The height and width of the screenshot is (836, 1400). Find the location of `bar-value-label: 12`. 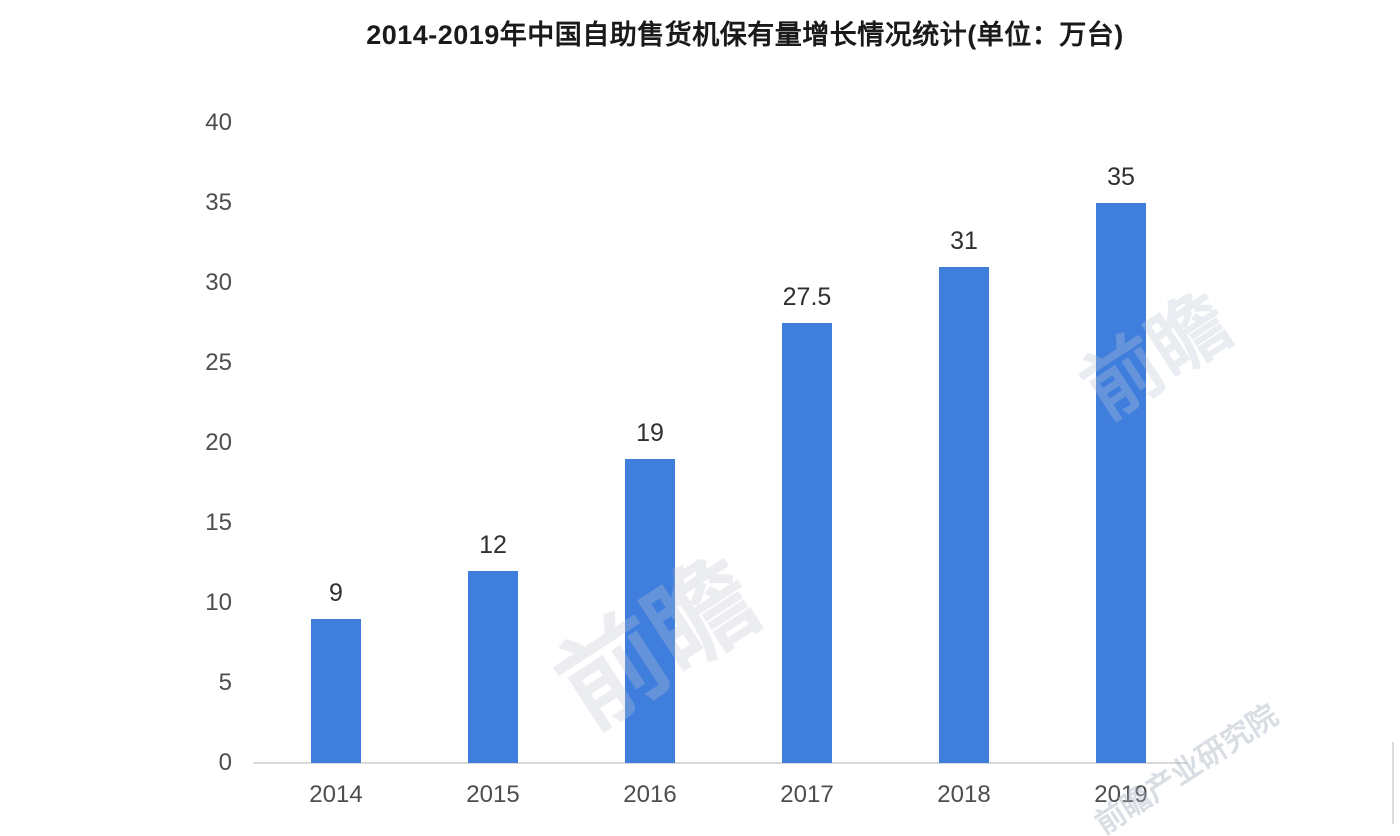

bar-value-label: 12 is located at coordinates (493, 545).